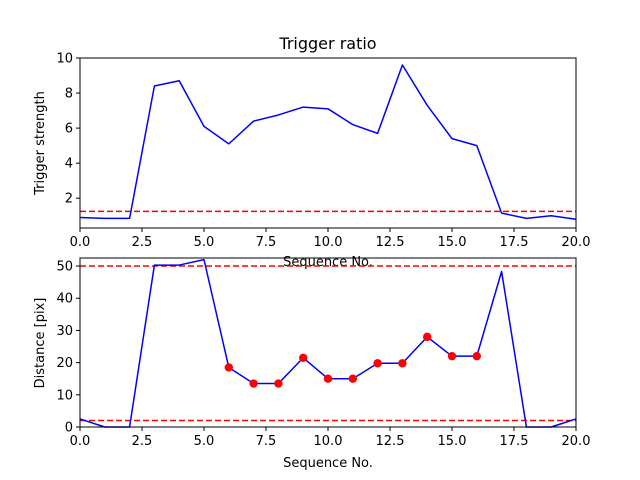 The image size is (640, 480). Describe the element at coordinates (327, 43) in the screenshot. I see `chart-title: Trigger ratio` at that location.